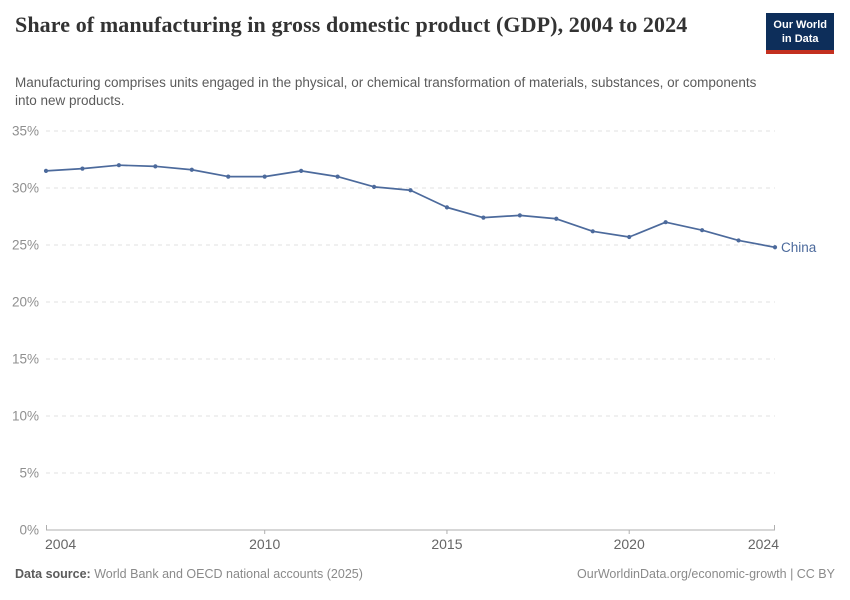  Describe the element at coordinates (60, 544) in the screenshot. I see `x-tick-label: 2004` at that location.